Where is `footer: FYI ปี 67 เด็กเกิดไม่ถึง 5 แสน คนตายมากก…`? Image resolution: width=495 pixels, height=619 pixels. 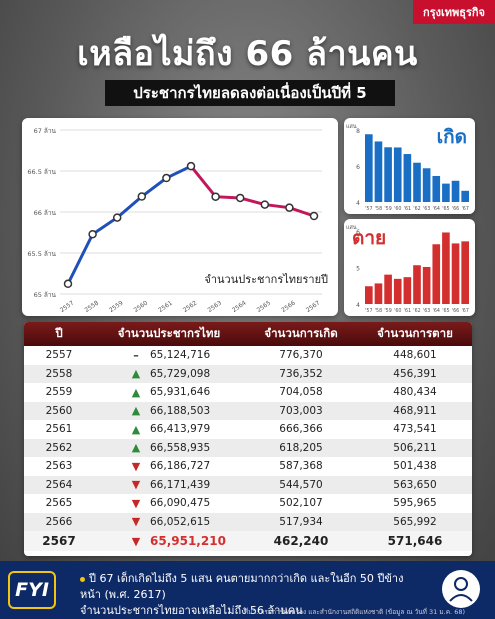
footer: FYI ปี 67 เด็กเกิดไม่ถึง 5 แสน คนตายมากก… is located at coordinates (247, 590).